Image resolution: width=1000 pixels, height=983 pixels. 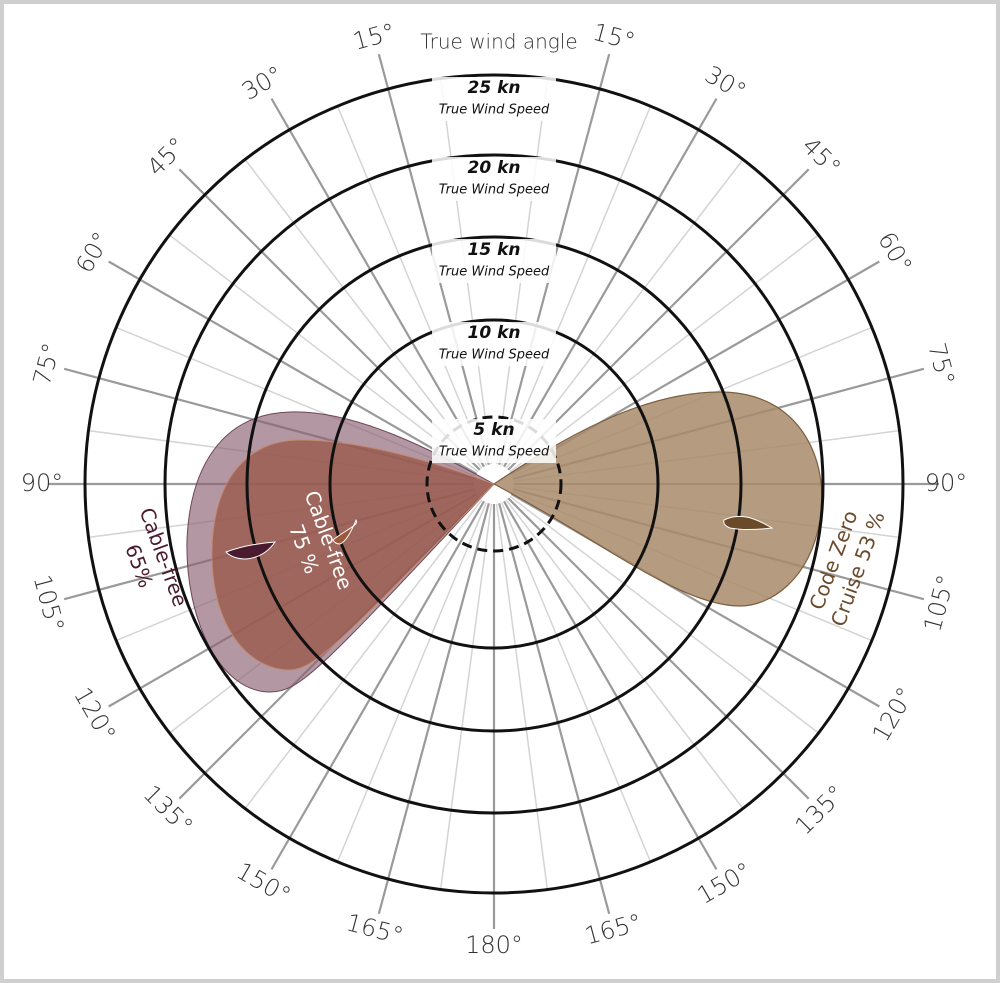 I want to click on ring-speed: 10 kn, so click(x=494, y=333).